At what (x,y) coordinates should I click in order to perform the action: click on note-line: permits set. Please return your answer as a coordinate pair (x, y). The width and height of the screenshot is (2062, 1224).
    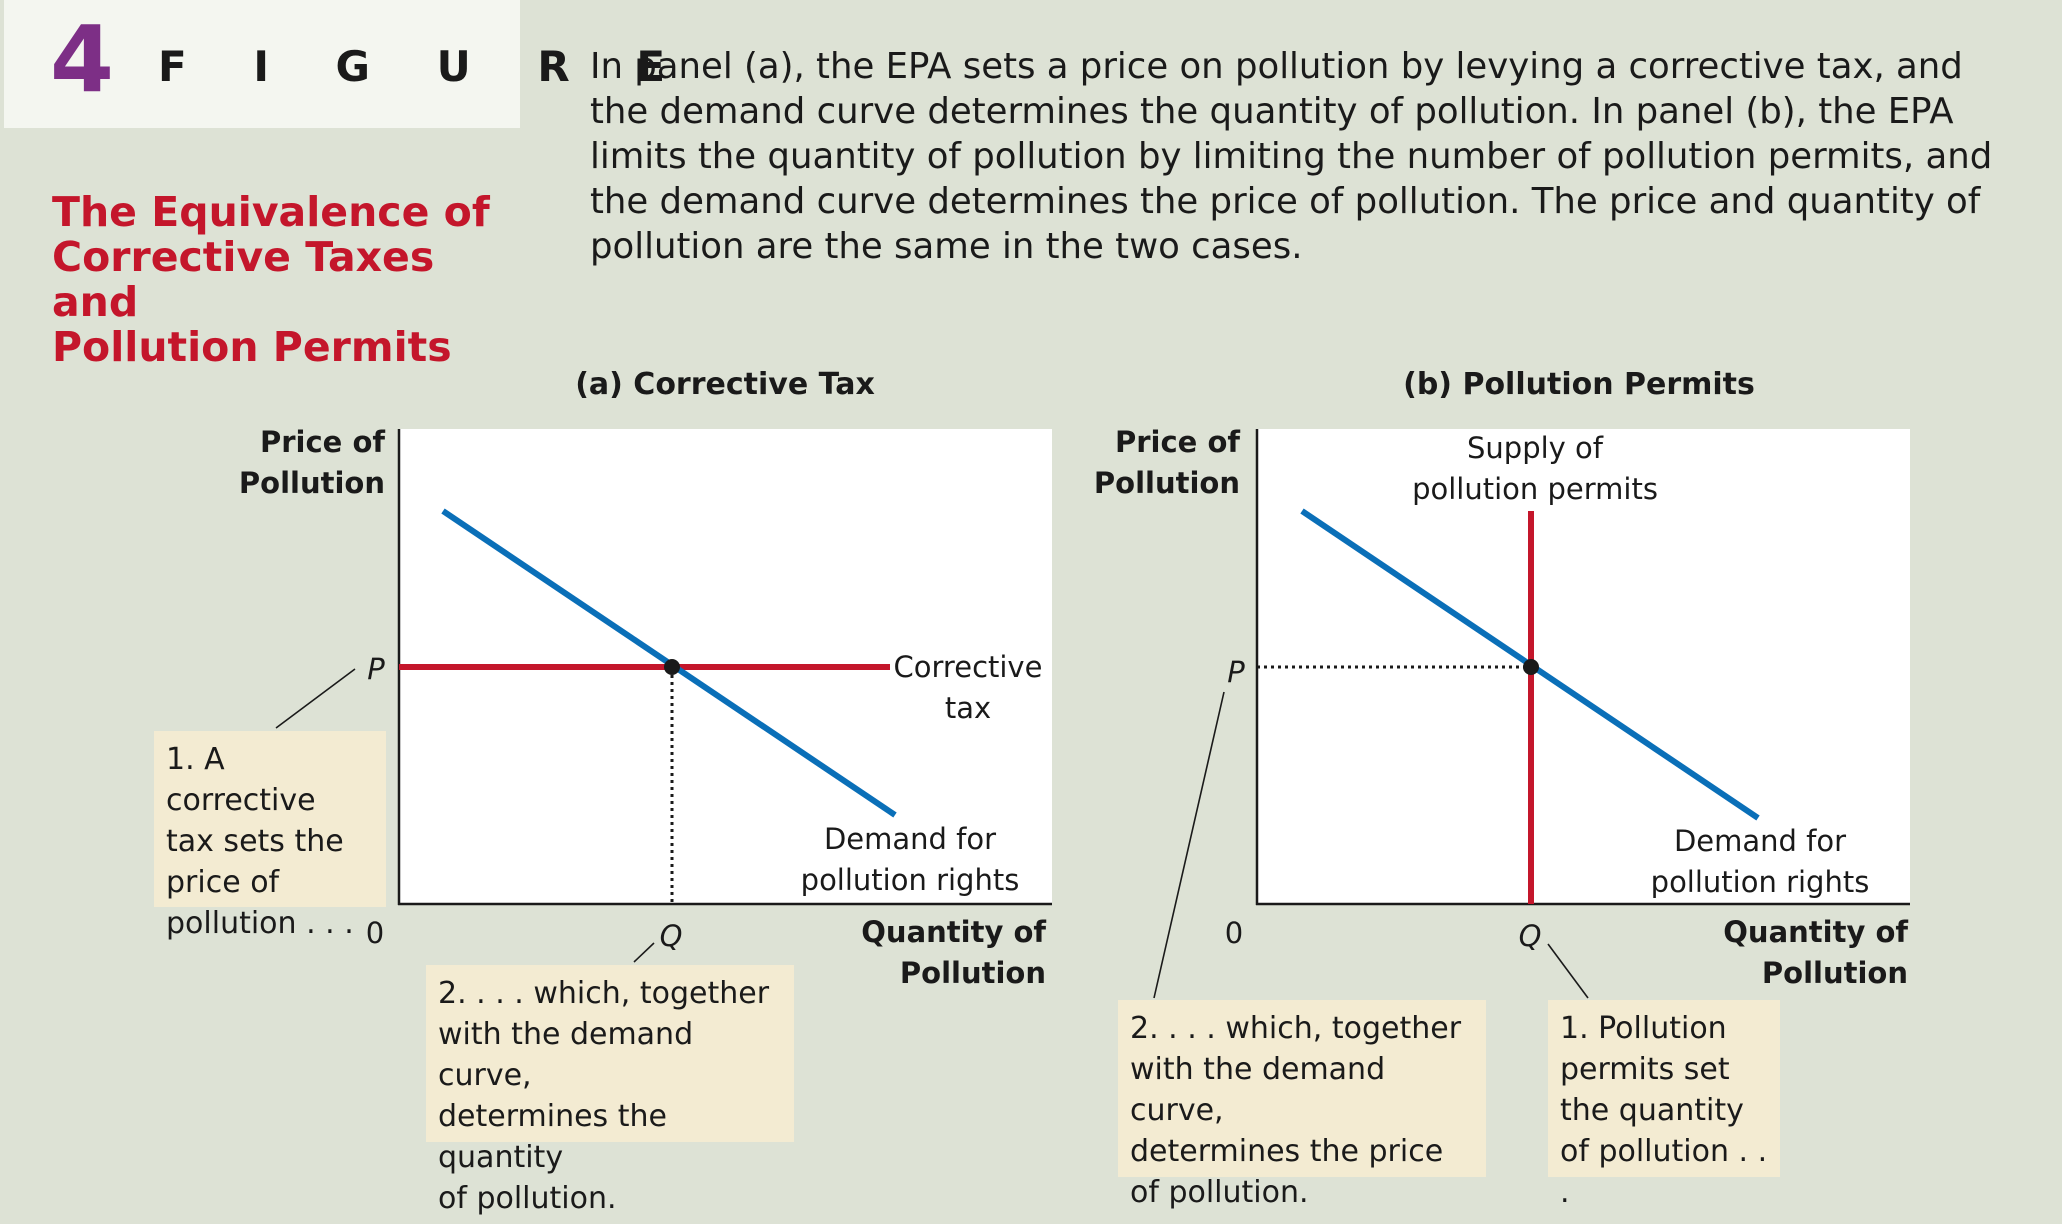
    Looking at the image, I should click on (1645, 1069).